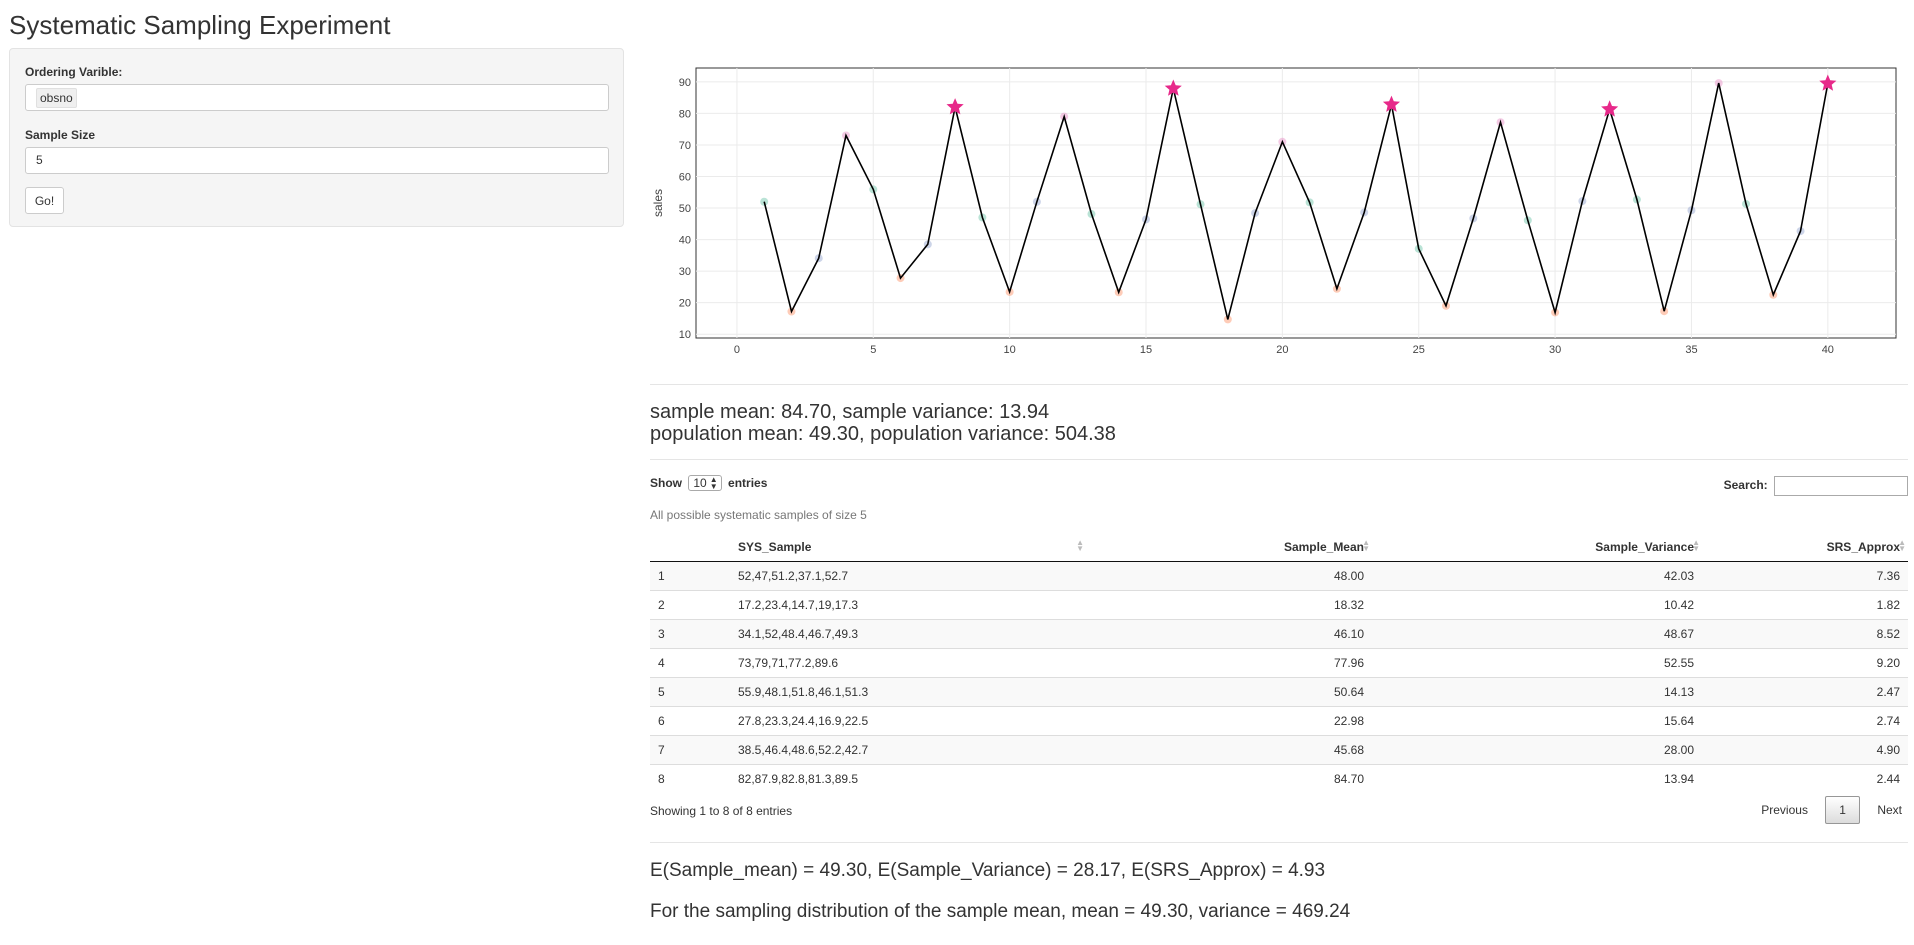 This screenshot has width=1914, height=945. Describe the element at coordinates (1805, 576) in the screenshot. I see `srs-approx-cell: 7.36` at that location.